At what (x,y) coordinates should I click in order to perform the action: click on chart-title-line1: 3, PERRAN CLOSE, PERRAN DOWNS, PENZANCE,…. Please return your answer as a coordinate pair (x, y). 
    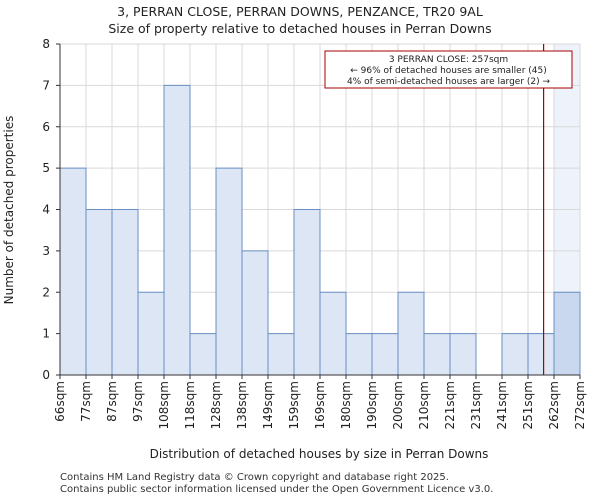
    Looking at the image, I should click on (300, 11).